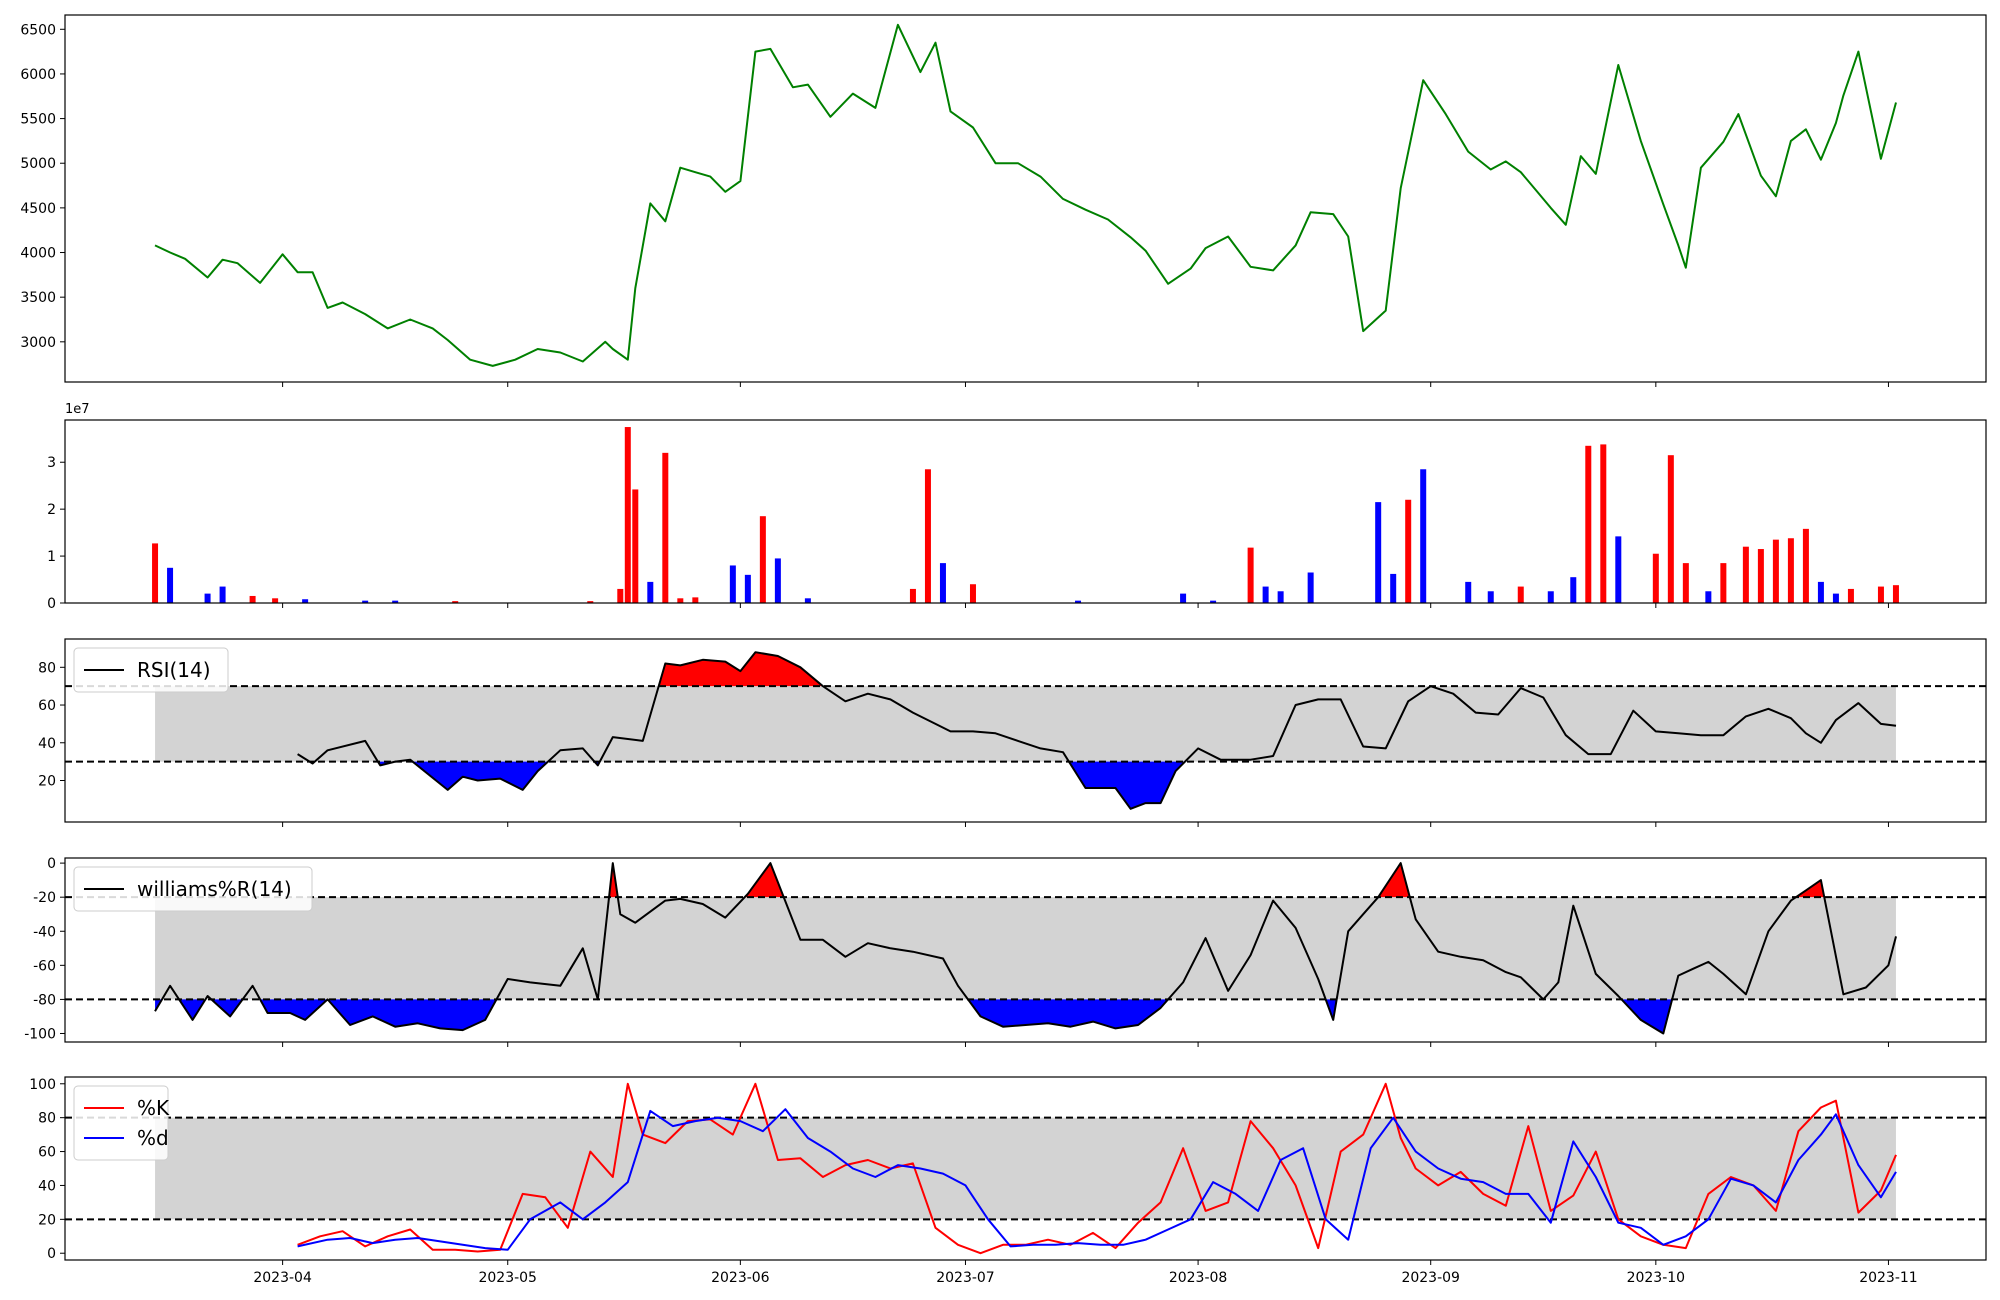  Describe the element at coordinates (1025, 724) in the screenshot. I see `rsi-band` at that location.